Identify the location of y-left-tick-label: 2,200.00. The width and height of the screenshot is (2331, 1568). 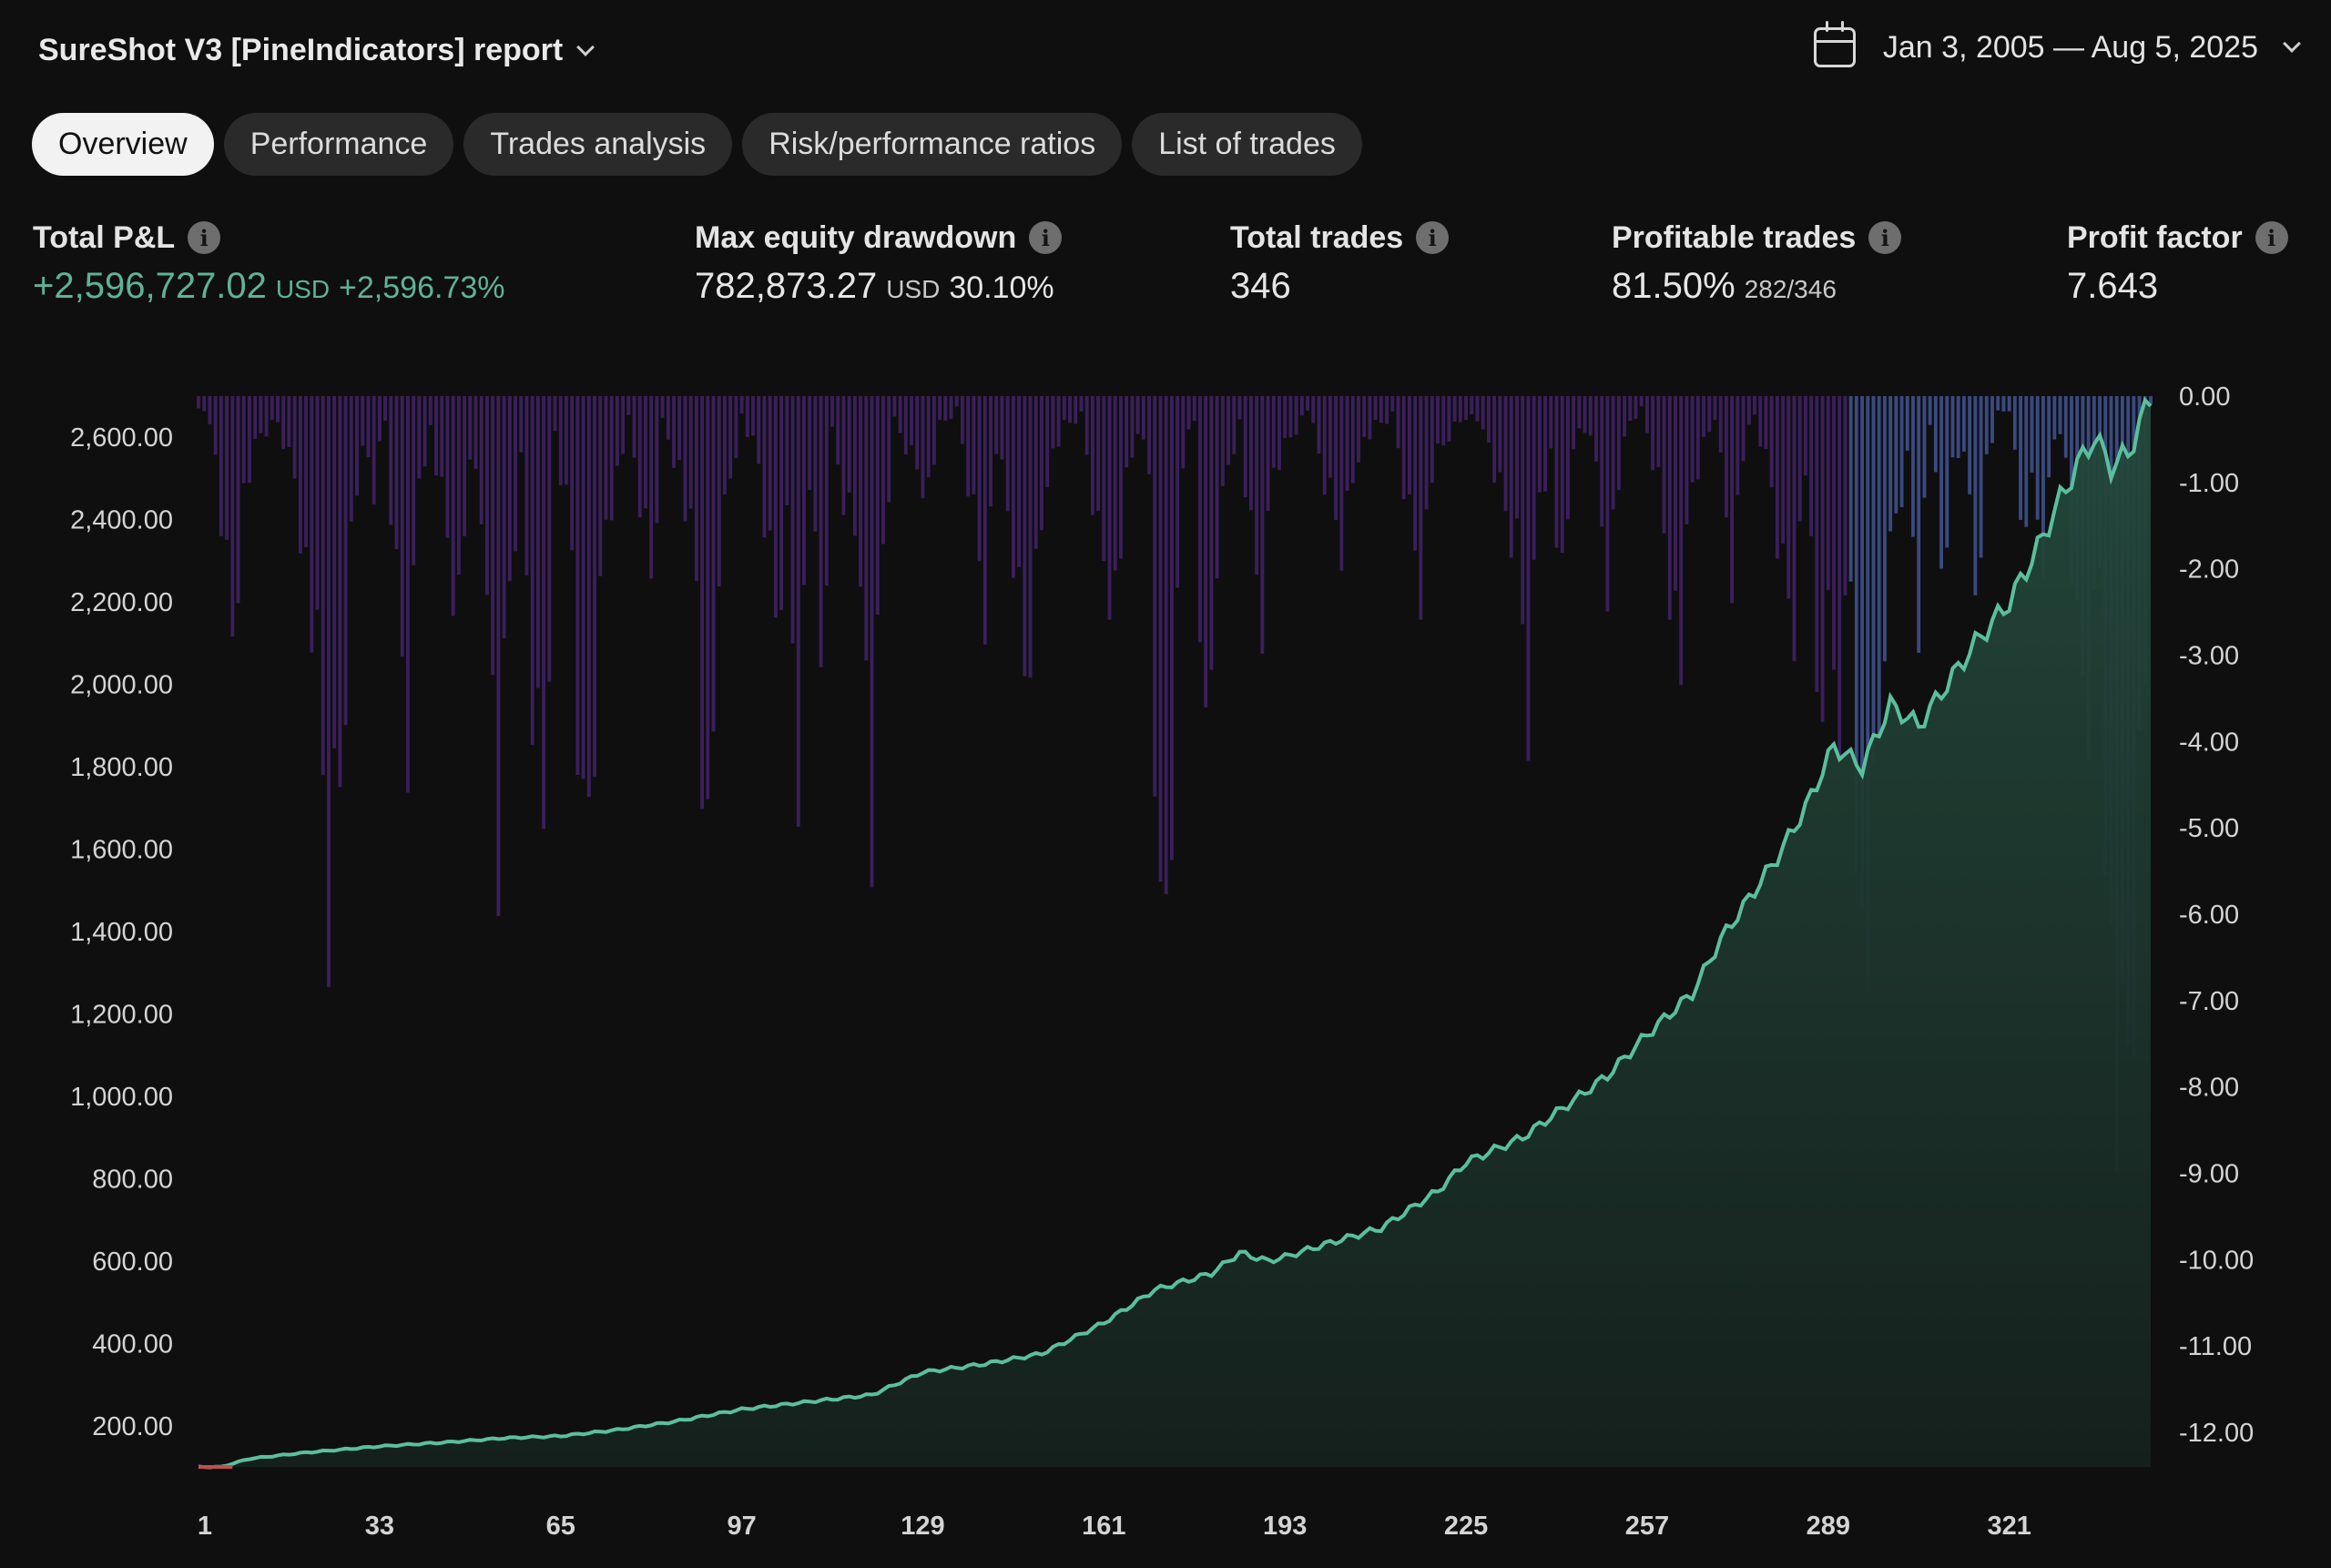
(121, 602).